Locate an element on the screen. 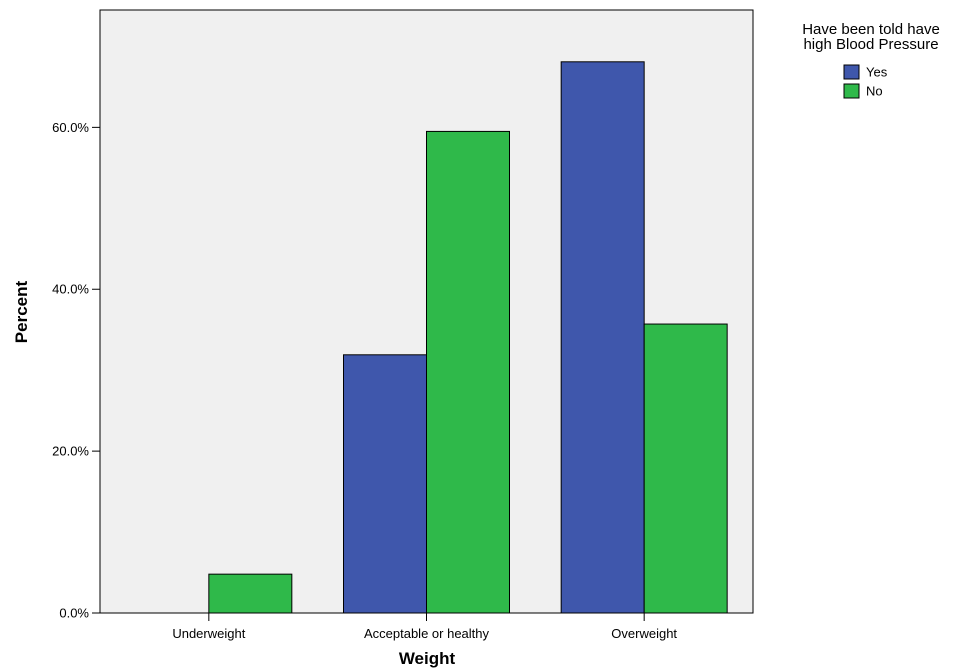 This screenshot has height=670, width=980. x-tick-label: Overweight is located at coordinates (644, 633).